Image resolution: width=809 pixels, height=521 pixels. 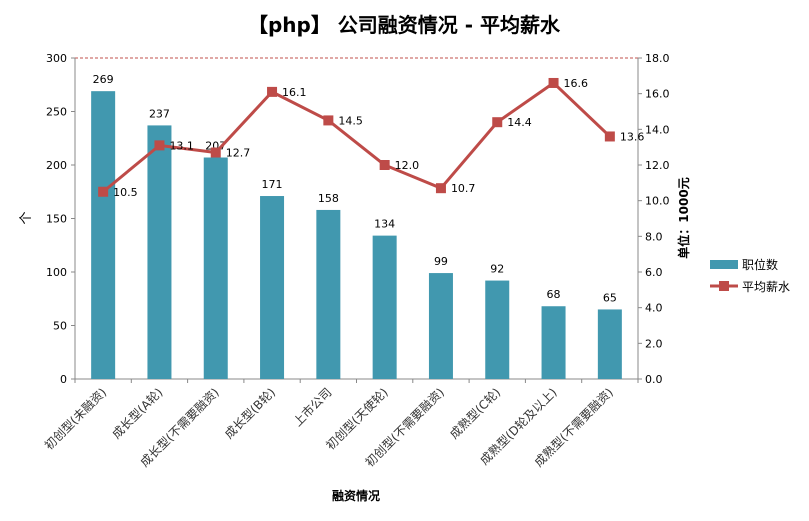 What do you see at coordinates (404, 25) in the screenshot?
I see `chart-title: 【php】 公司融资情况 - 平均薪水` at bounding box center [404, 25].